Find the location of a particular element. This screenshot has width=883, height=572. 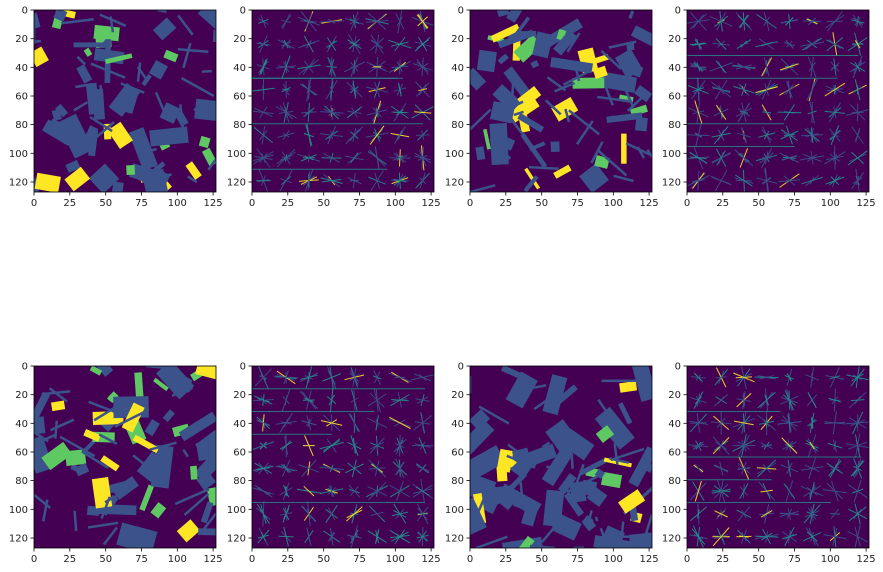

y-tick-label: 60 is located at coordinates (457, 97).